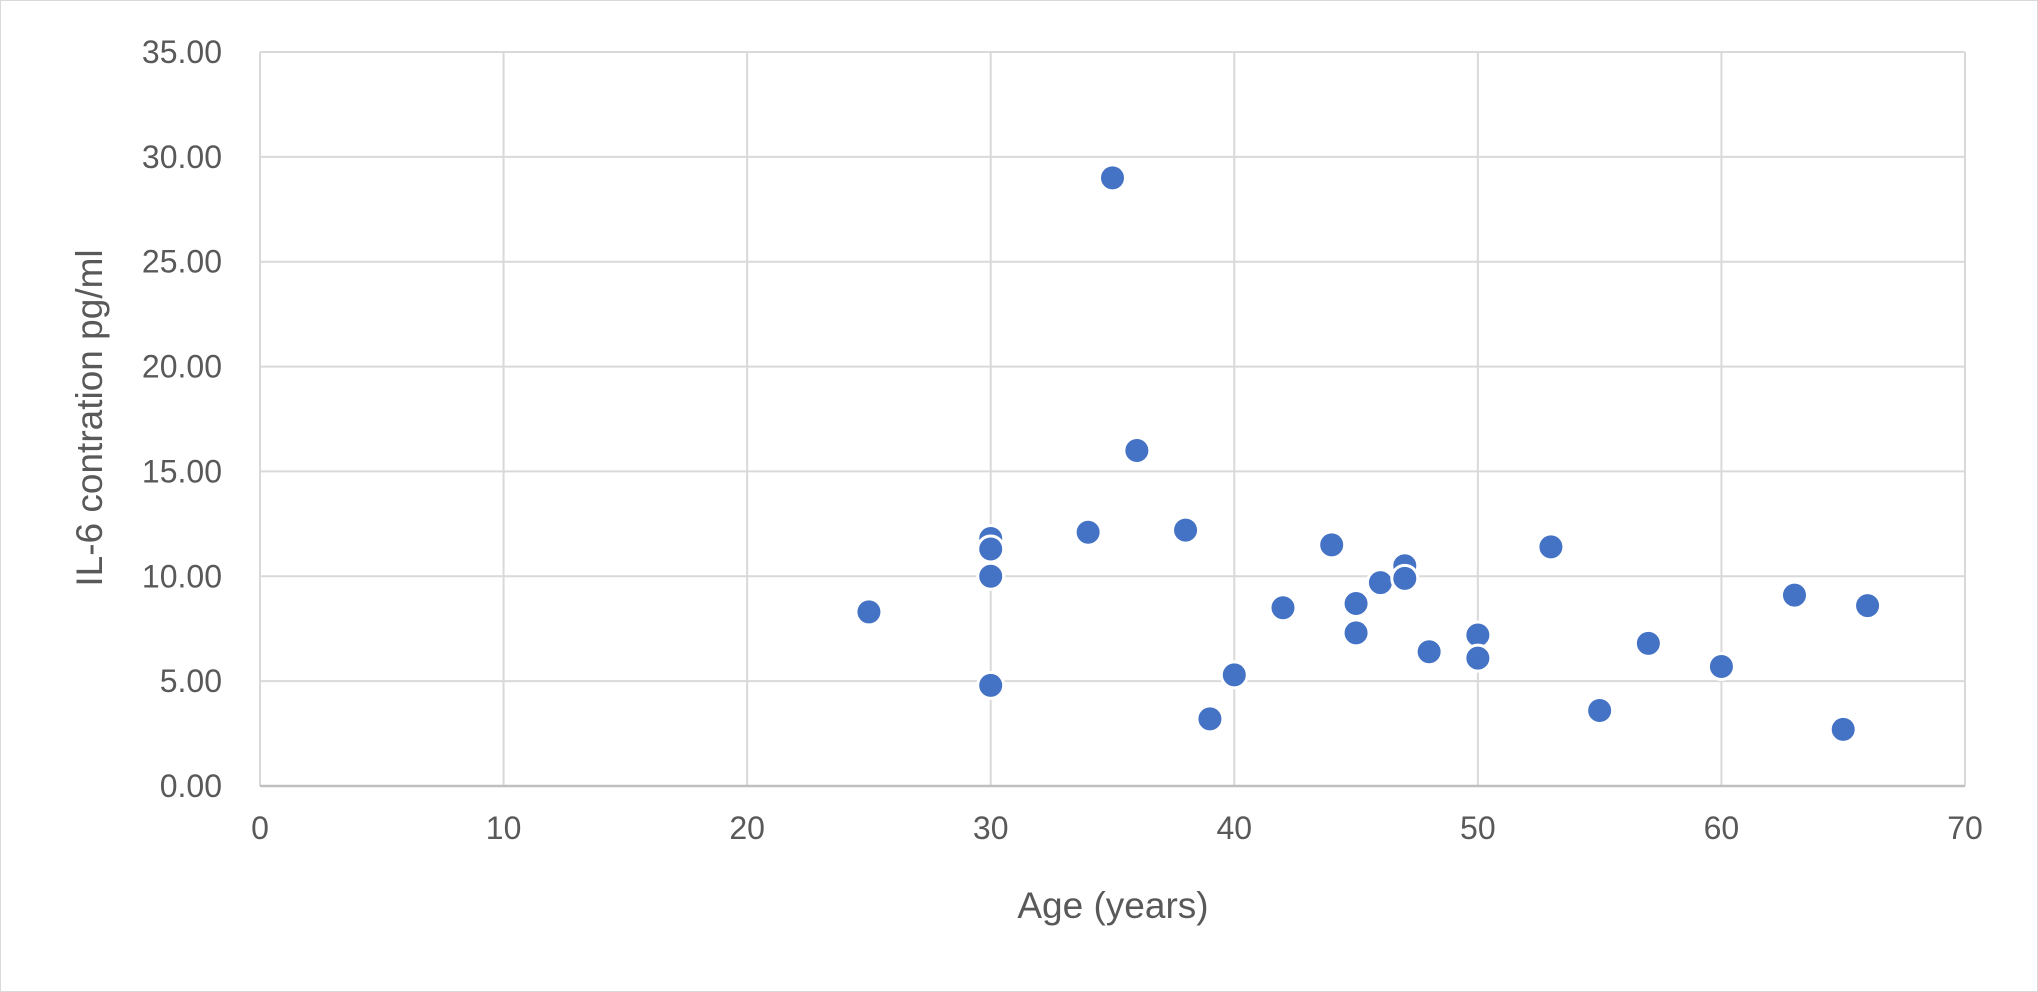 This screenshot has width=2038, height=992. What do you see at coordinates (504, 828) in the screenshot?
I see `x-tick-label: 10` at bounding box center [504, 828].